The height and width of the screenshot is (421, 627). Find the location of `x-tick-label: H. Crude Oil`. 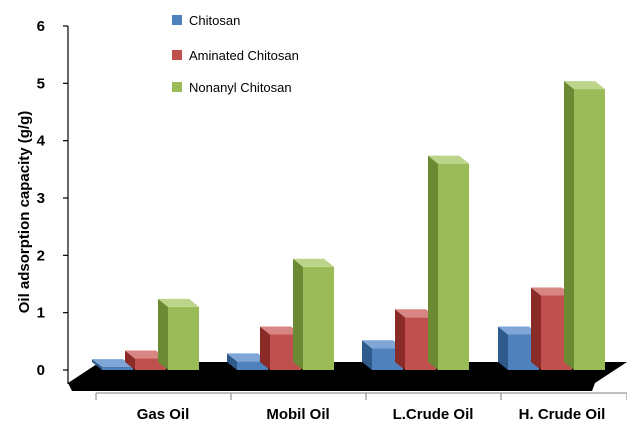

x-tick-label: H. Crude Oil is located at coordinates (562, 413).